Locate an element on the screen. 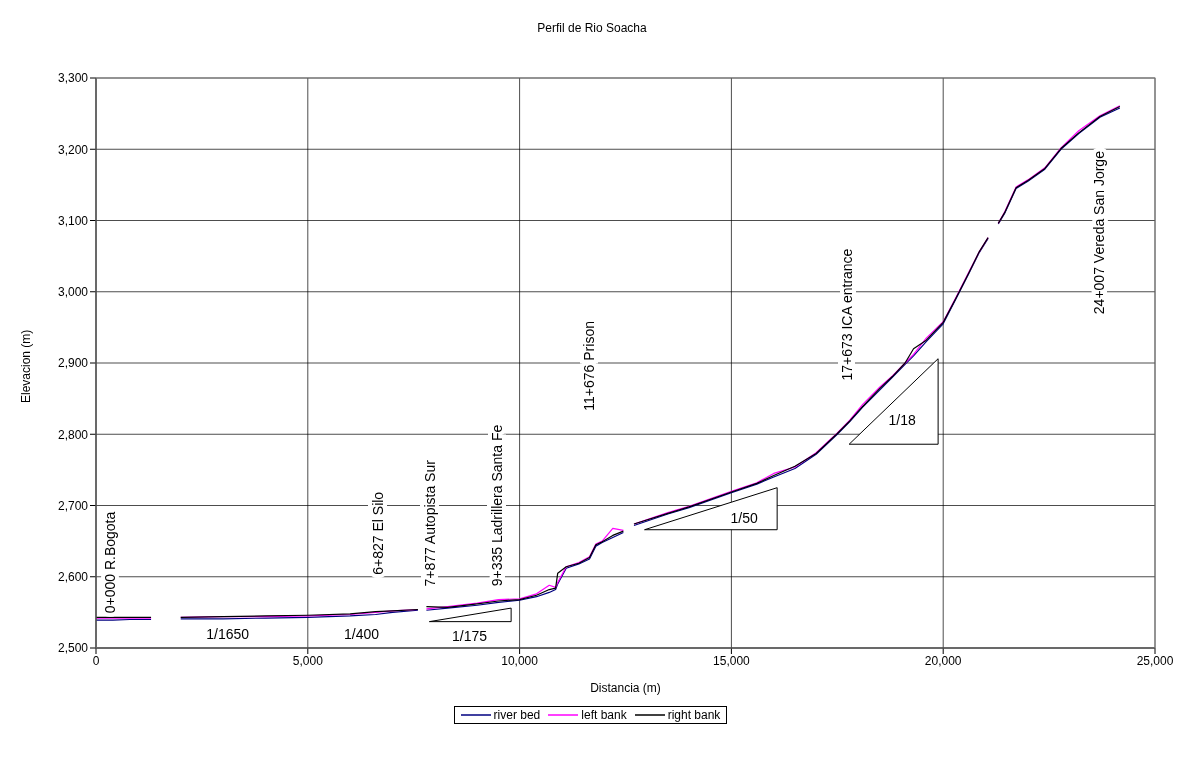 The width and height of the screenshot is (1184, 765). annotation: 1/50 is located at coordinates (744, 518).